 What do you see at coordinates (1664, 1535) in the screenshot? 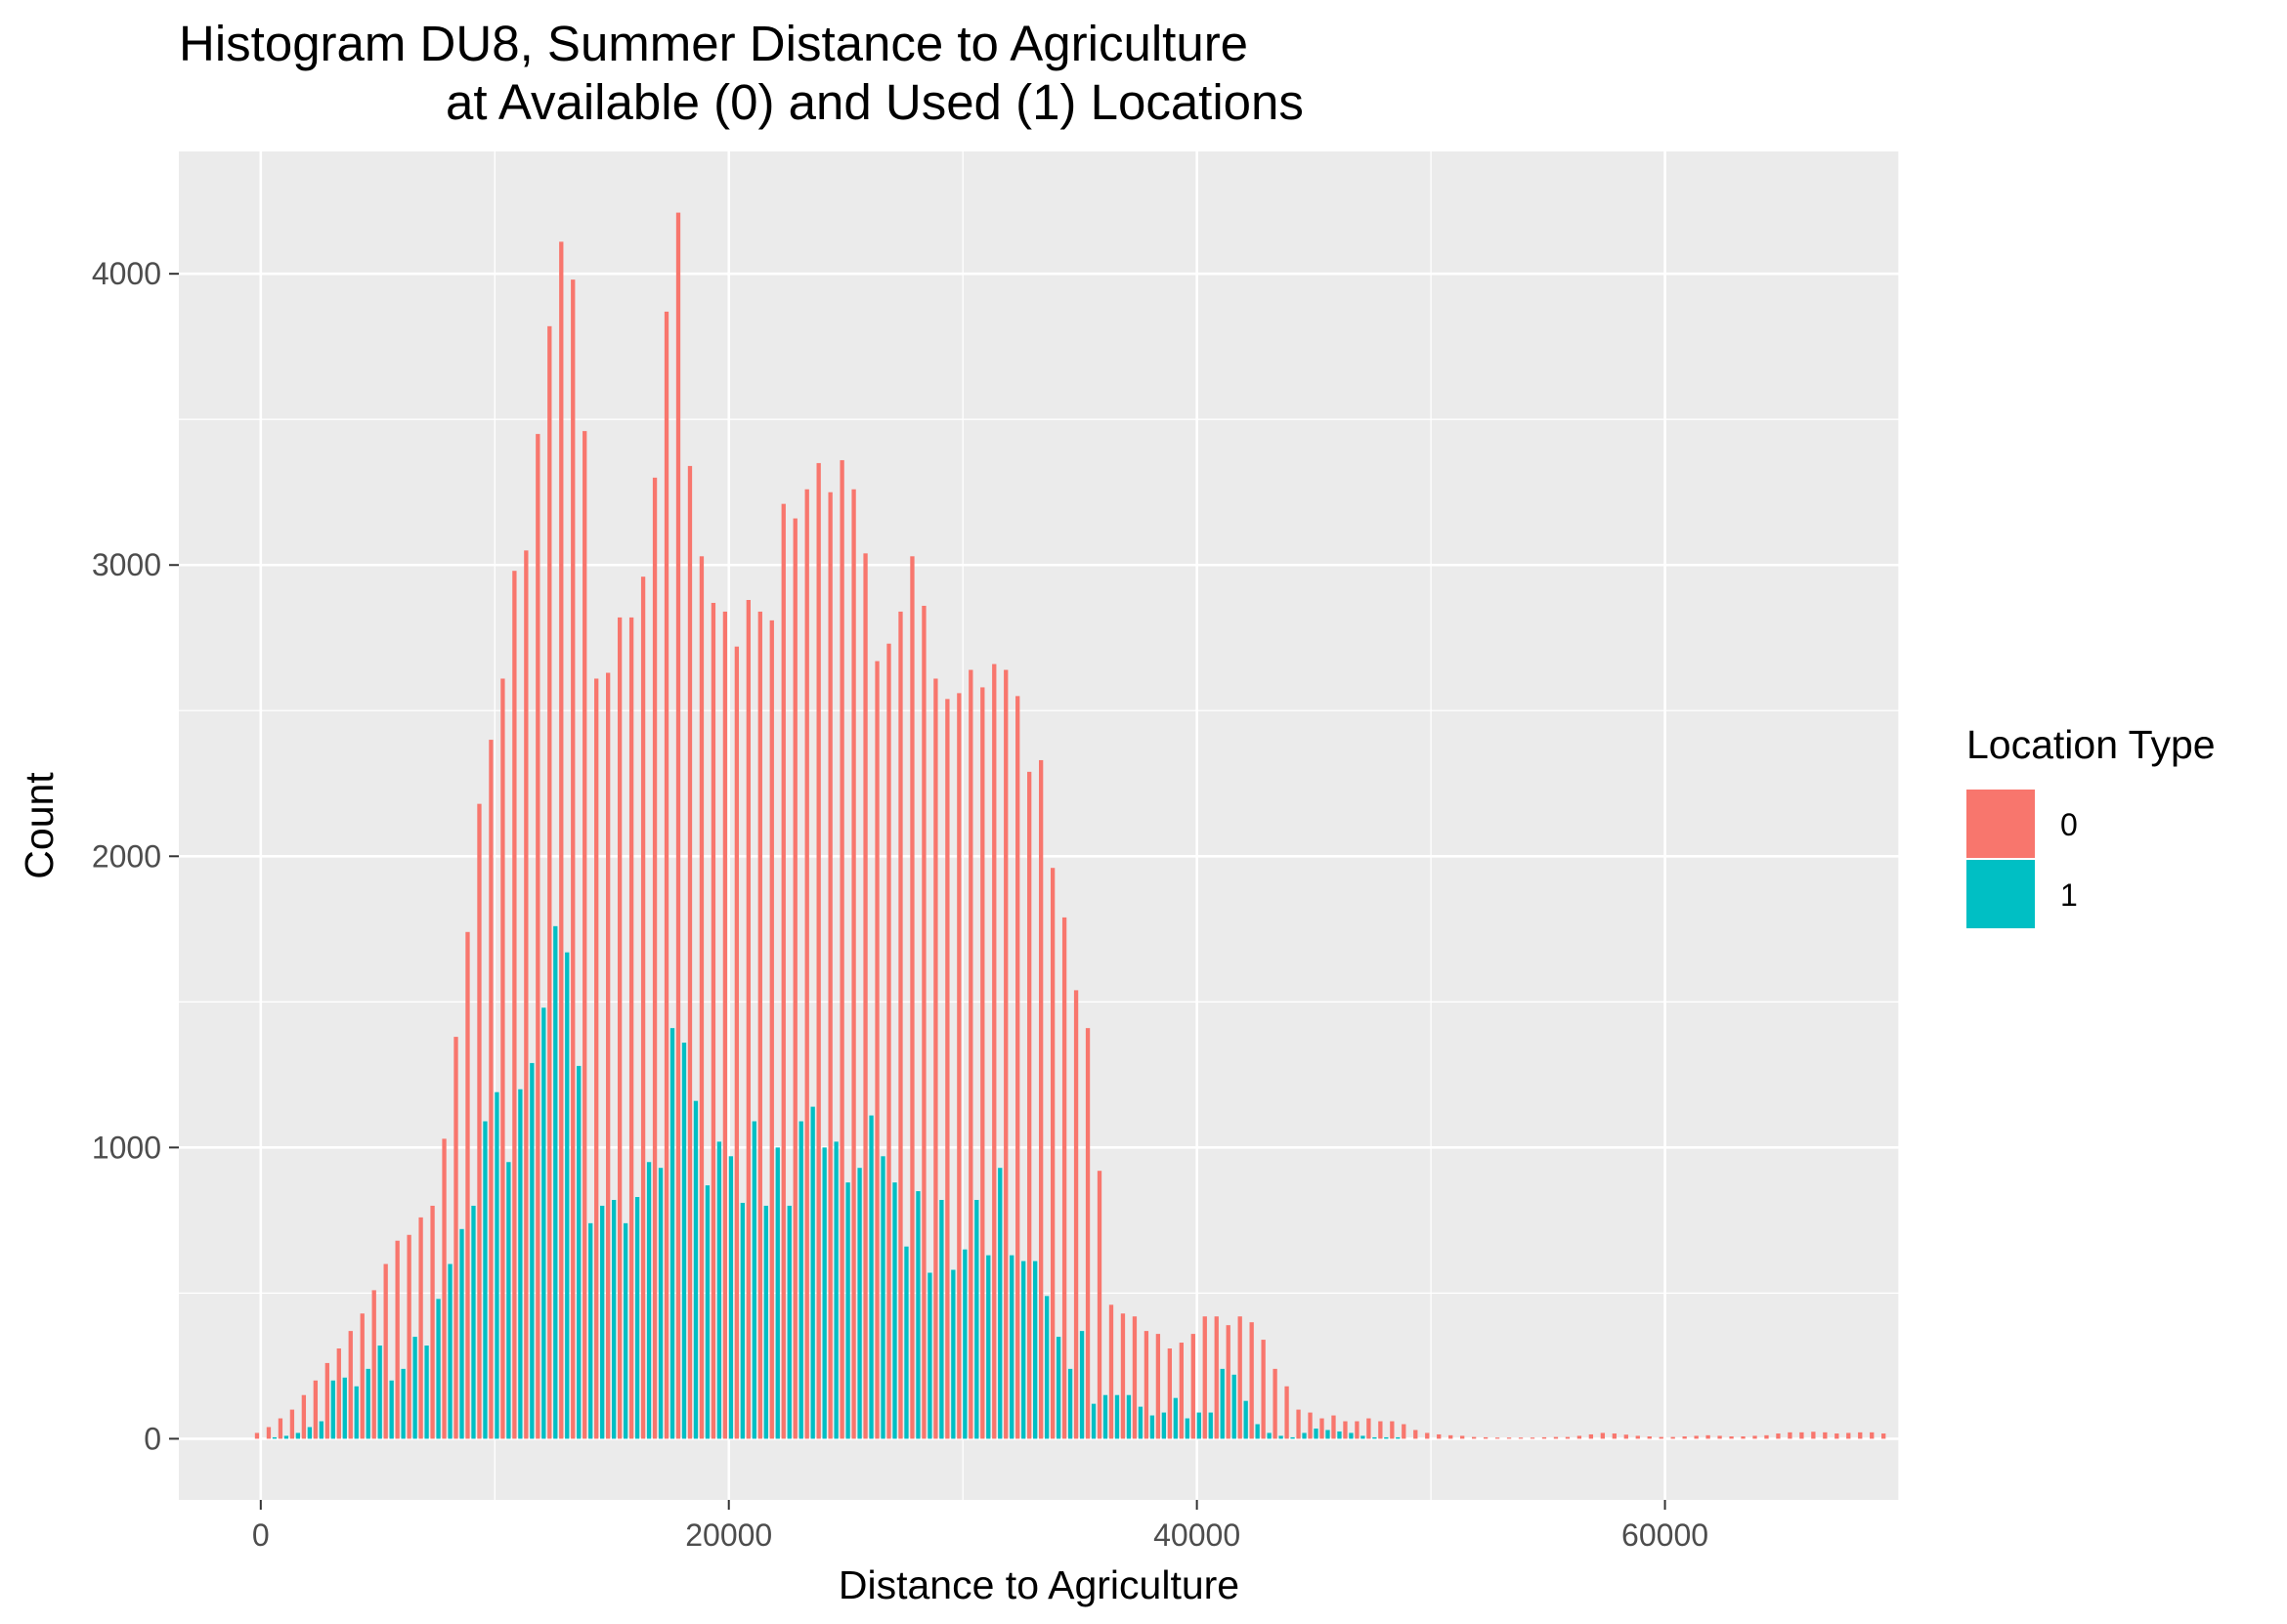
I see `x-tick-label: 60000` at bounding box center [1664, 1535].